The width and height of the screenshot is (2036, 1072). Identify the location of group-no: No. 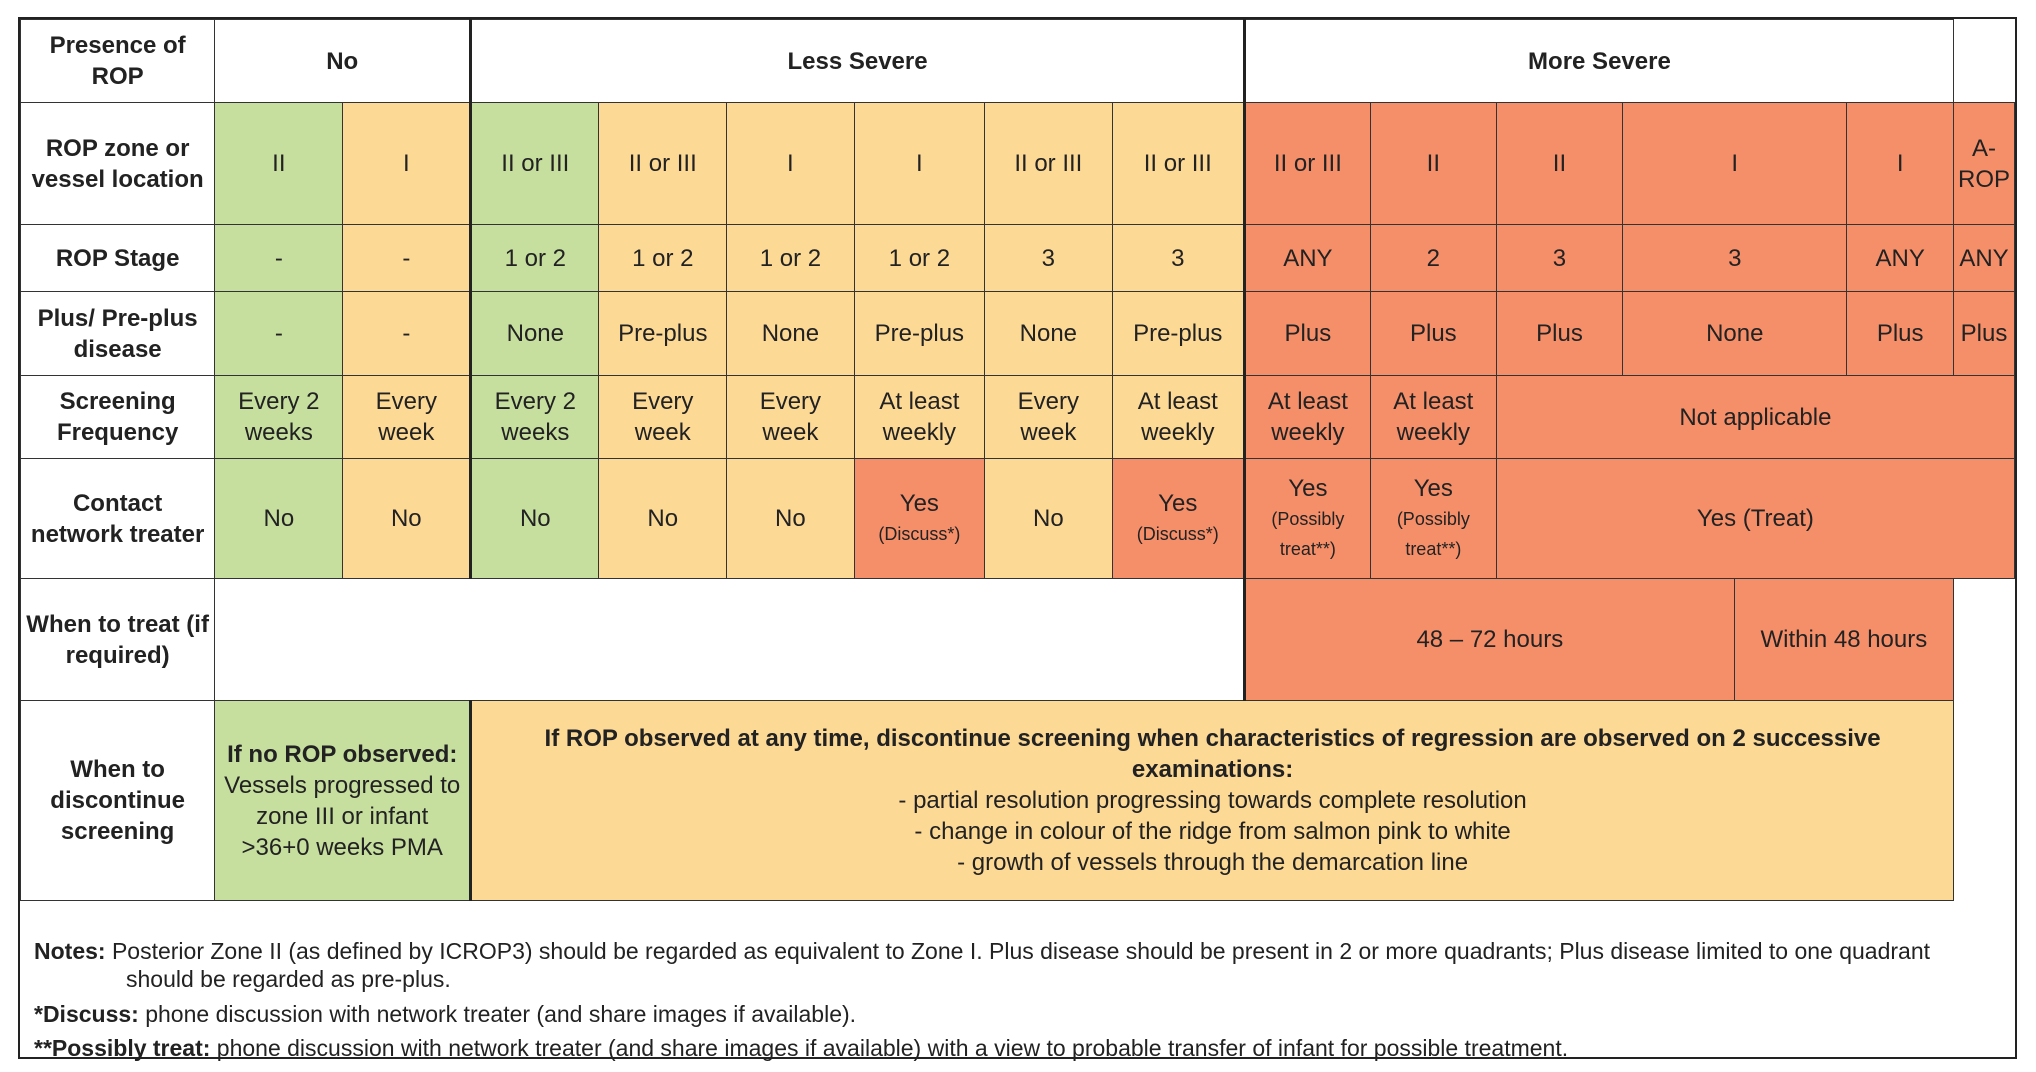
(343, 61).